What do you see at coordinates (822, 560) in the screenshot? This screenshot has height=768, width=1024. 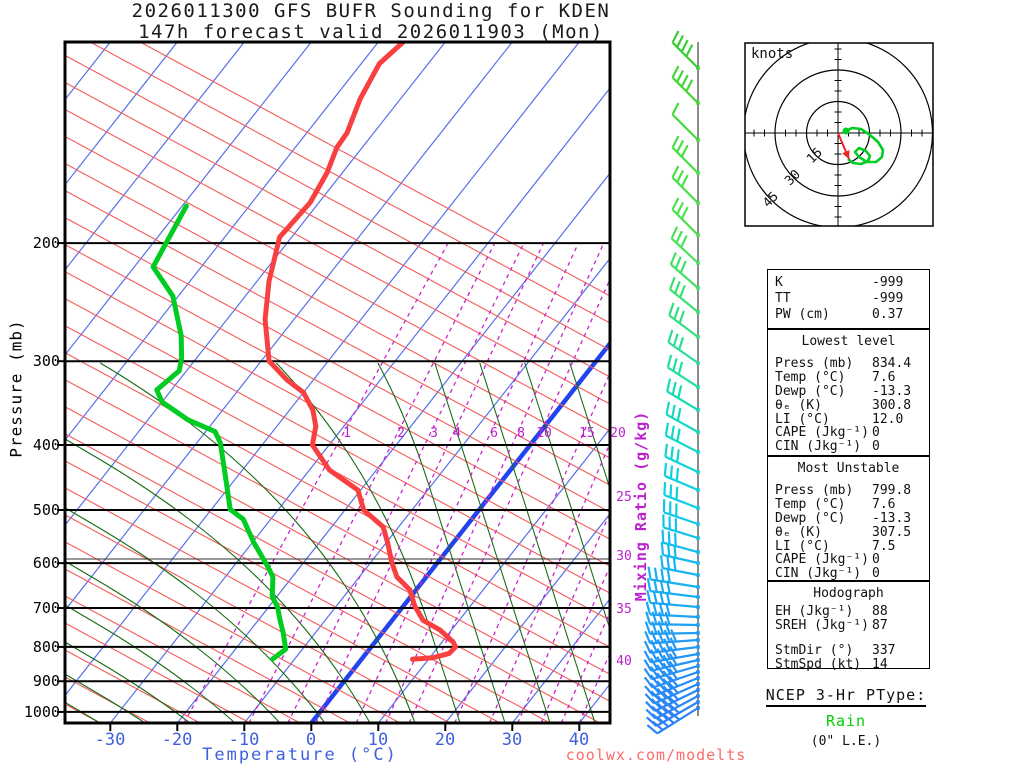 I see `stat-label: CAPE (Jkg⁻¹)` at bounding box center [822, 560].